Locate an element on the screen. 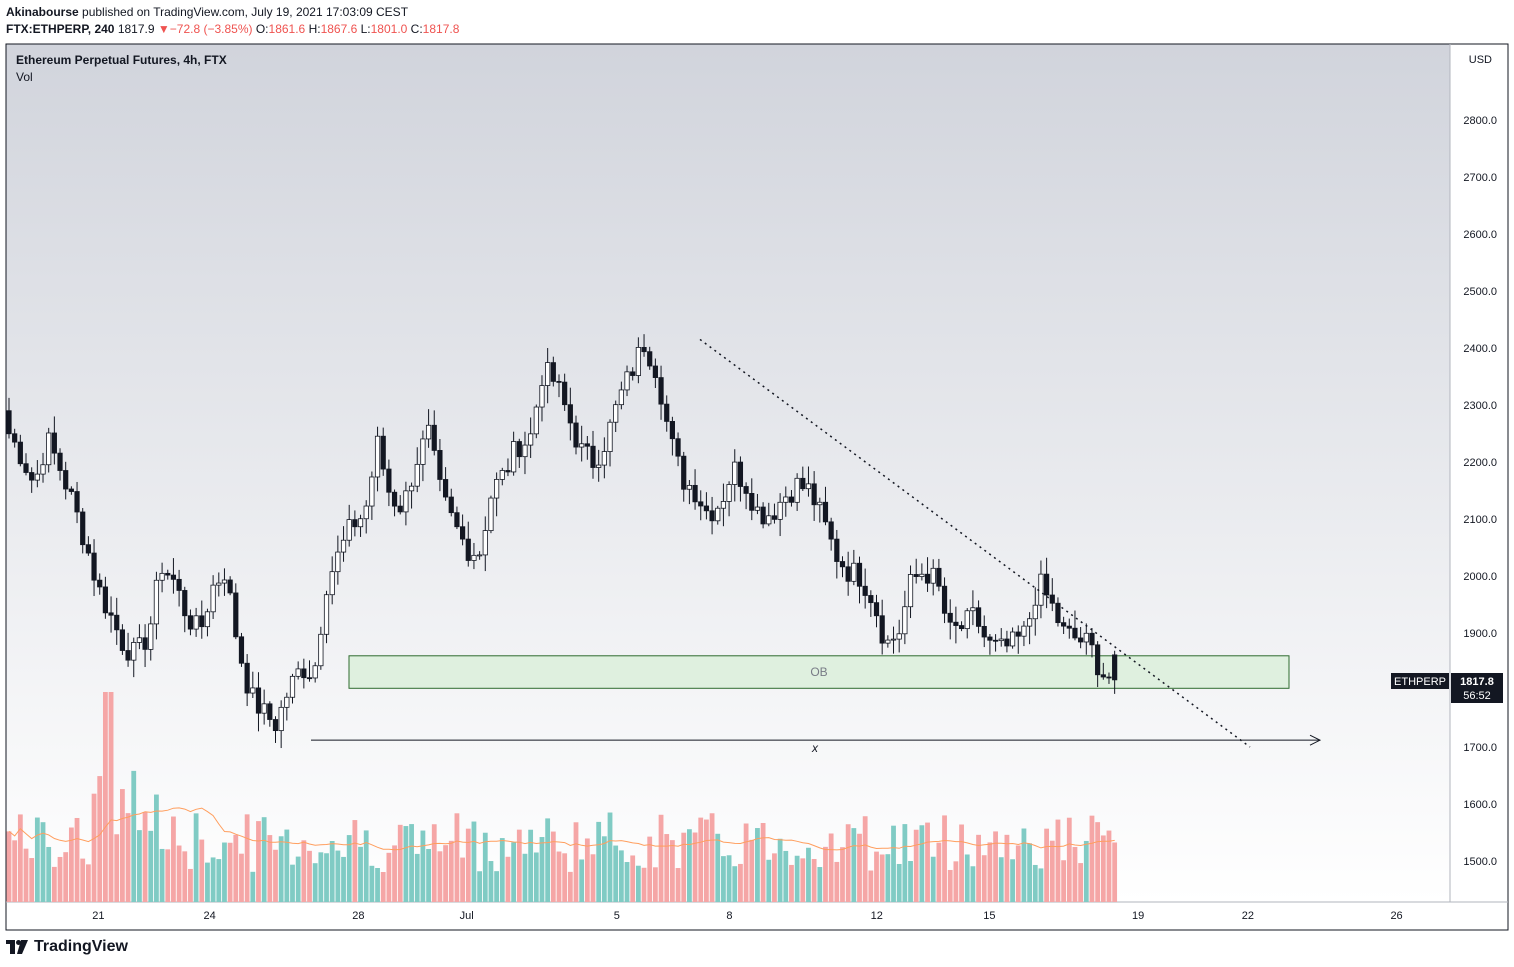 The image size is (1514, 967). price-tick-label: 2800.0 is located at coordinates (1480, 121).